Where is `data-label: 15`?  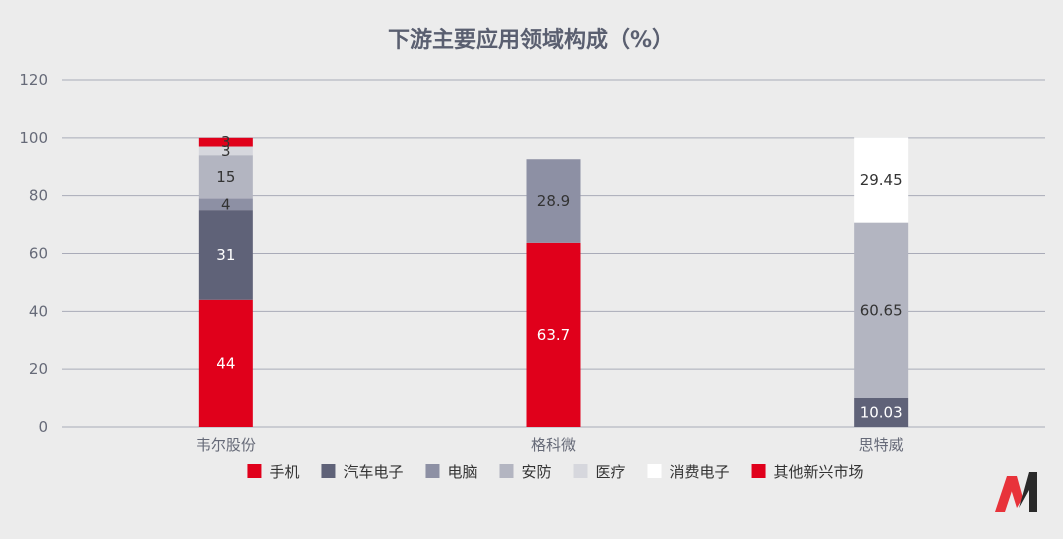
data-label: 15 is located at coordinates (225, 177).